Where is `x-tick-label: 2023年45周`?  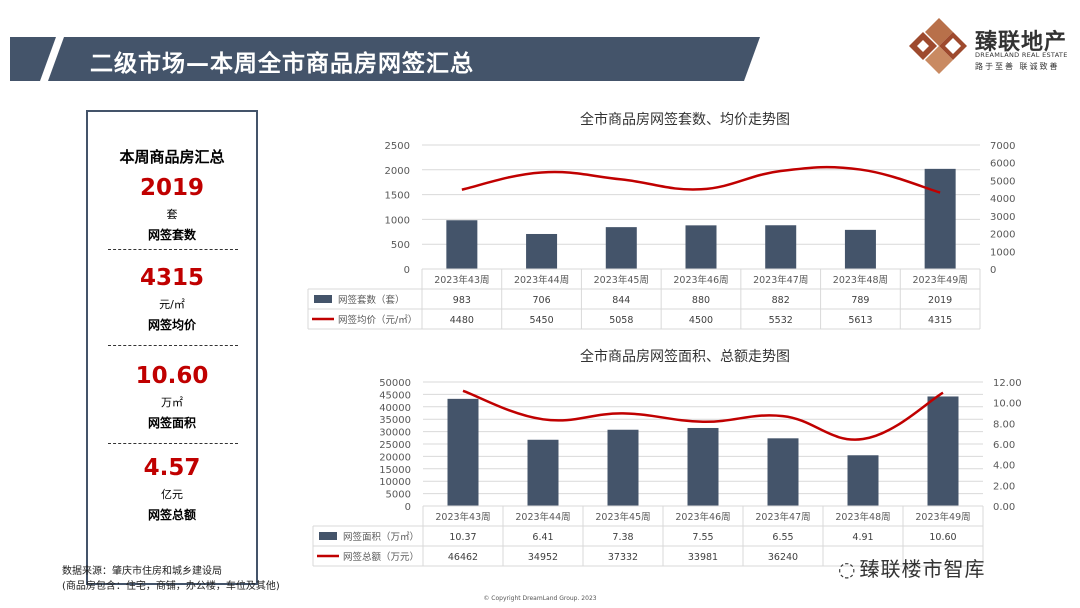 x-tick-label: 2023年45周 is located at coordinates (622, 517).